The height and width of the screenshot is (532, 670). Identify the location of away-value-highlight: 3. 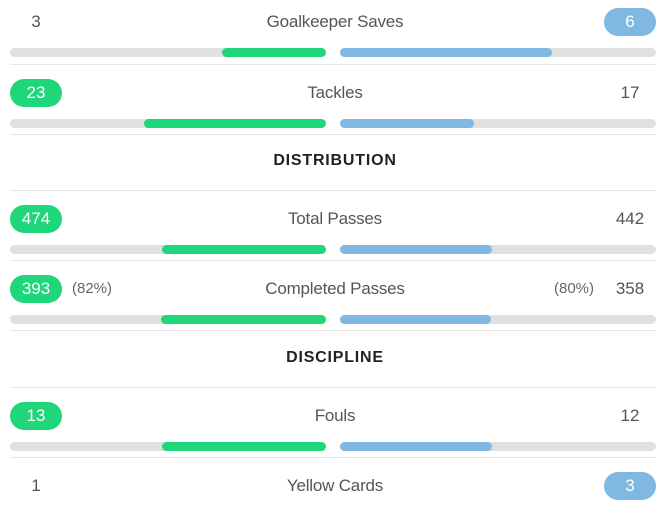
(630, 486).